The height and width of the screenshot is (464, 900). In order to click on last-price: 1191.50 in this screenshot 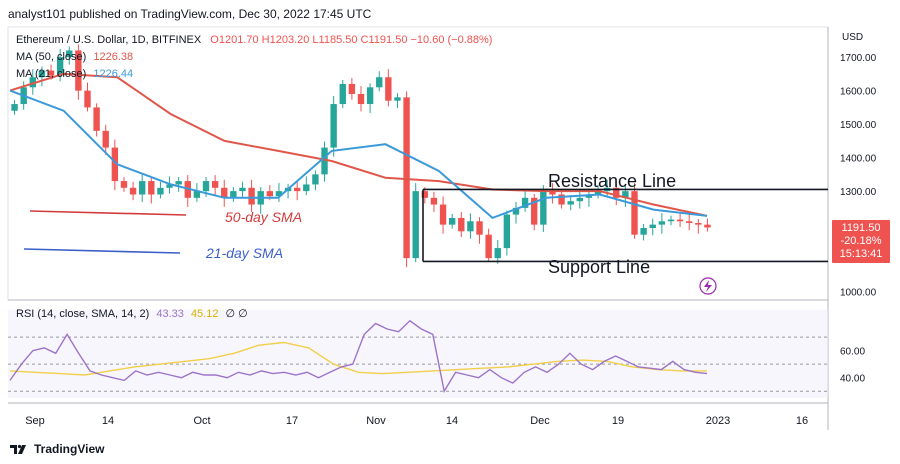, I will do `click(861, 228)`.